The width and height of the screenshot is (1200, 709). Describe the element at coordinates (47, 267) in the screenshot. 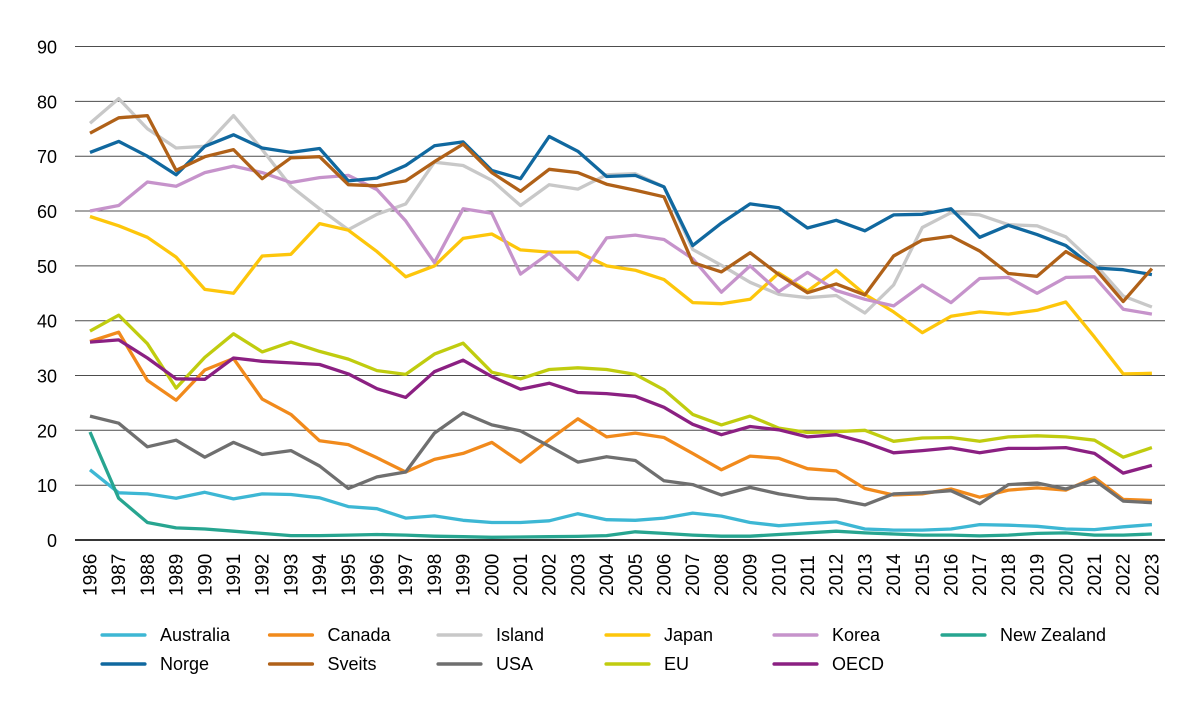

I see `svg-text: 50` at that location.